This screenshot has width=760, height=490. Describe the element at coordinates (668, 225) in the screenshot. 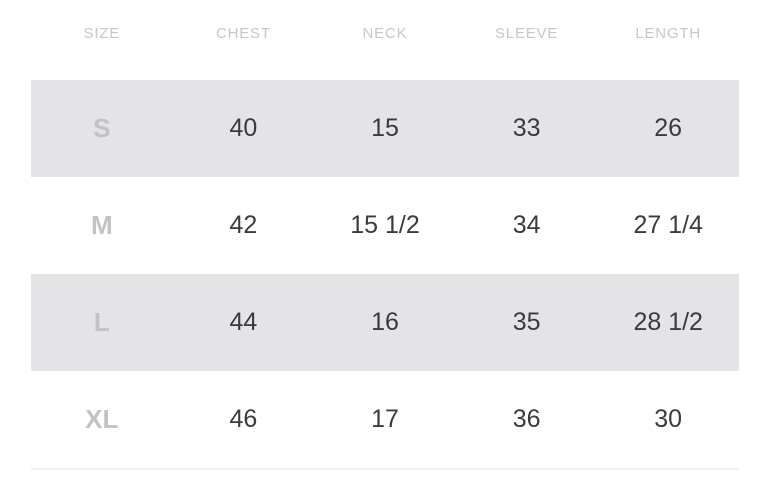

I see `length-cell: 27 1/4` at that location.